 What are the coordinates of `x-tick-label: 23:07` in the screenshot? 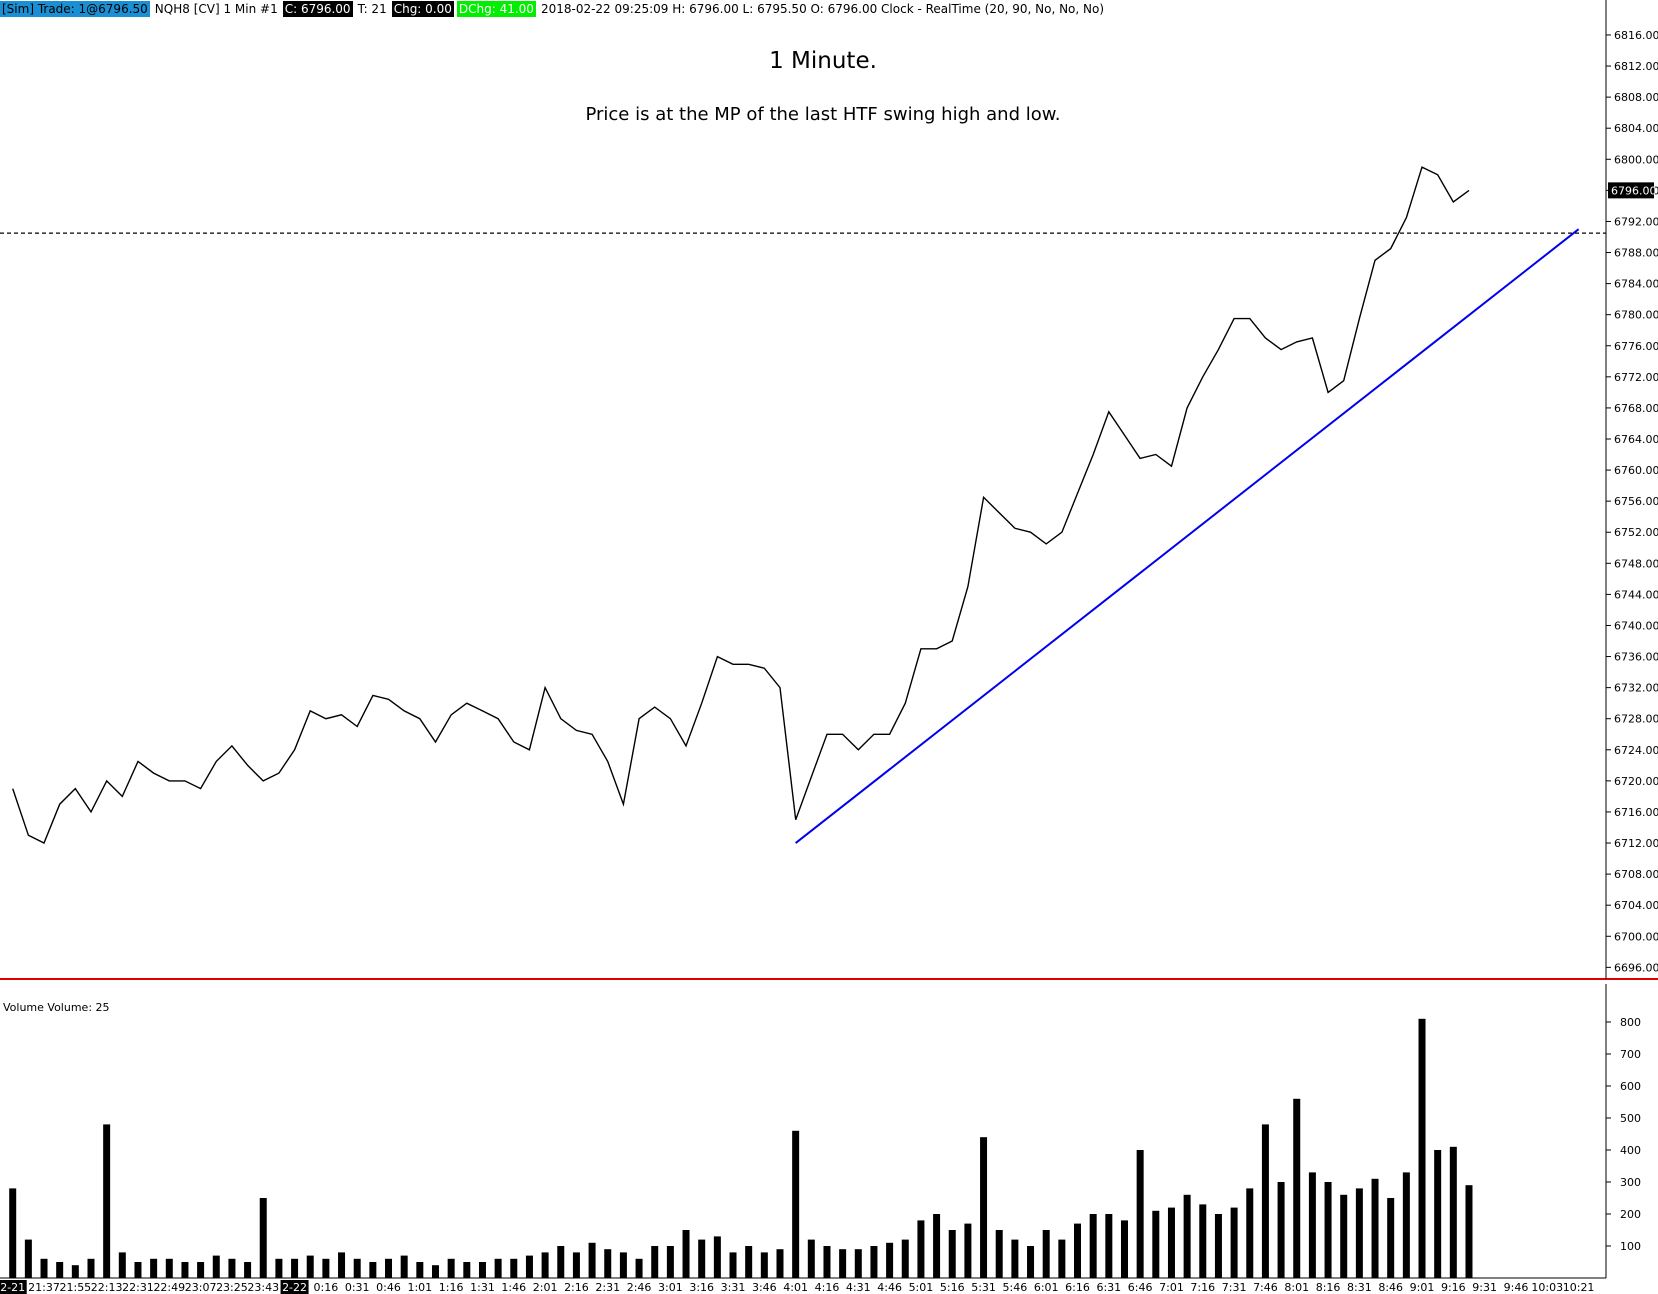 It's located at (201, 1287).